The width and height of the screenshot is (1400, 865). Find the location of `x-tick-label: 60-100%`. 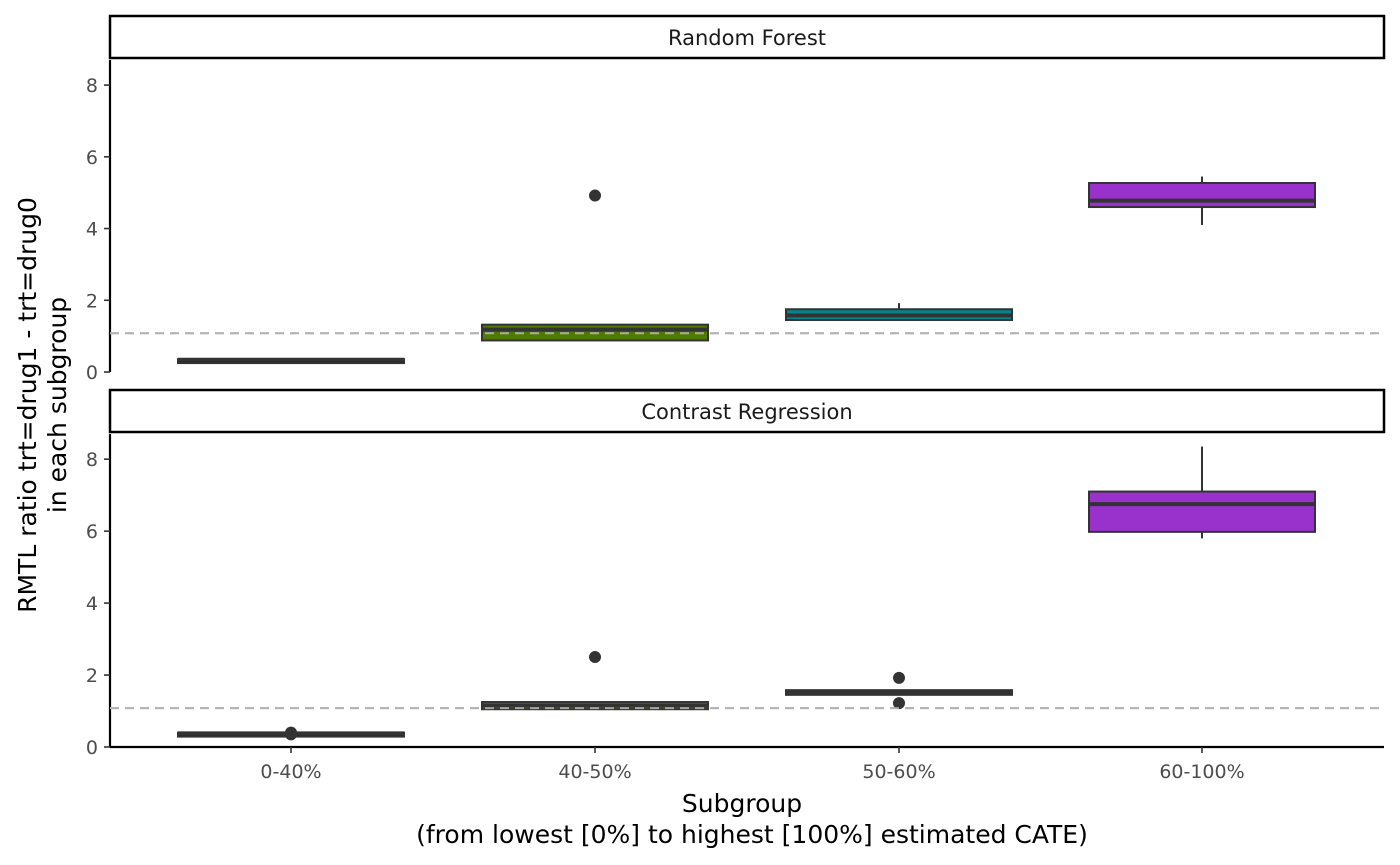

x-tick-label: 60-100% is located at coordinates (1201, 772).